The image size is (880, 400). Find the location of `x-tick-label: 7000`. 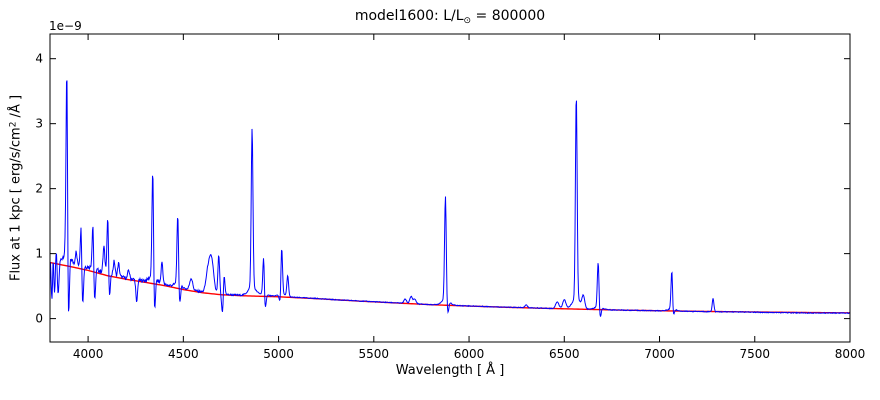

x-tick-label: 7000 is located at coordinates (659, 354).